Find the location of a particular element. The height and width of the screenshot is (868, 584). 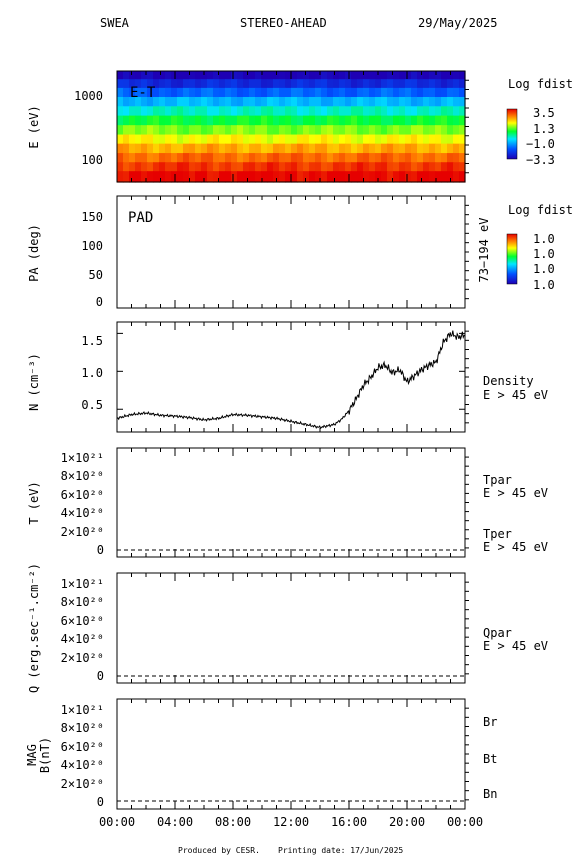

pad-y-tick-50: 50 is located at coordinates (96, 275).